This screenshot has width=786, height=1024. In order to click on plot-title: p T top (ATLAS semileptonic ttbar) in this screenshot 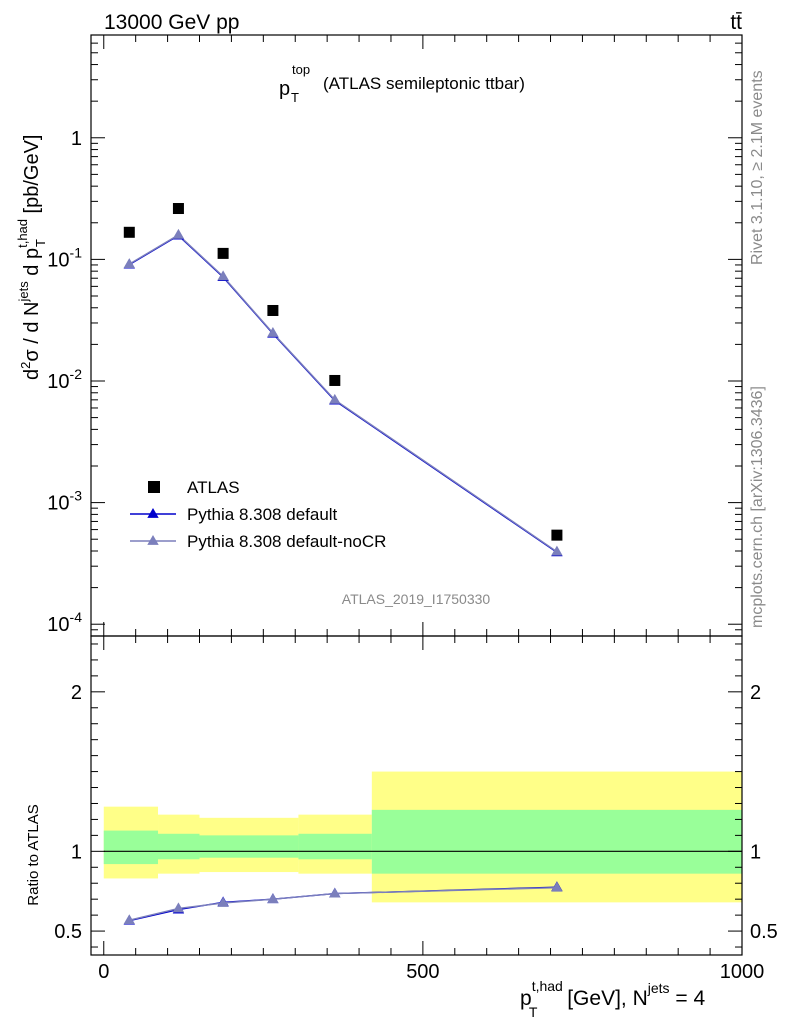, I will do `click(402, 83)`.